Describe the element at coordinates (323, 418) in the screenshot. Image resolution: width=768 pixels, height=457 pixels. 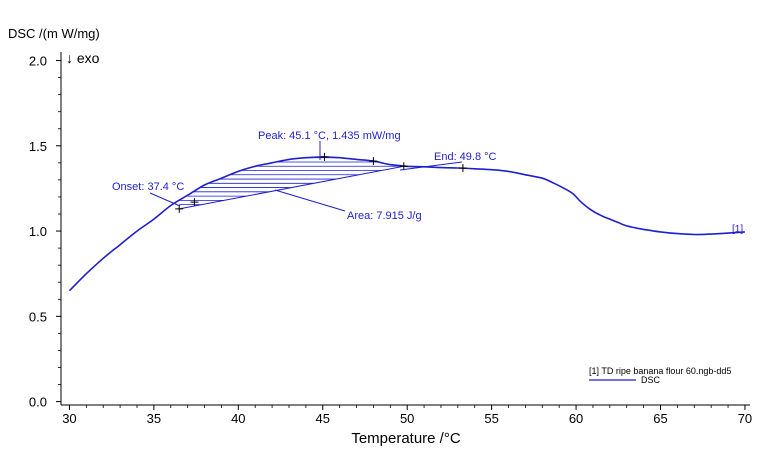
I see `x-tick-label: 45` at that location.